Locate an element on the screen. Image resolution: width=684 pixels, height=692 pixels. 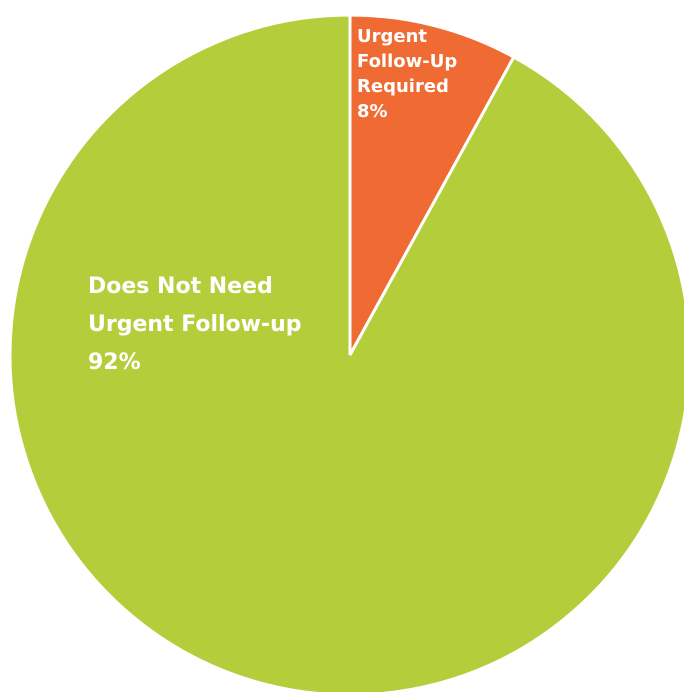
slice-label-not-urgent-line-2: Urgent Follow-up is located at coordinates (195, 324).